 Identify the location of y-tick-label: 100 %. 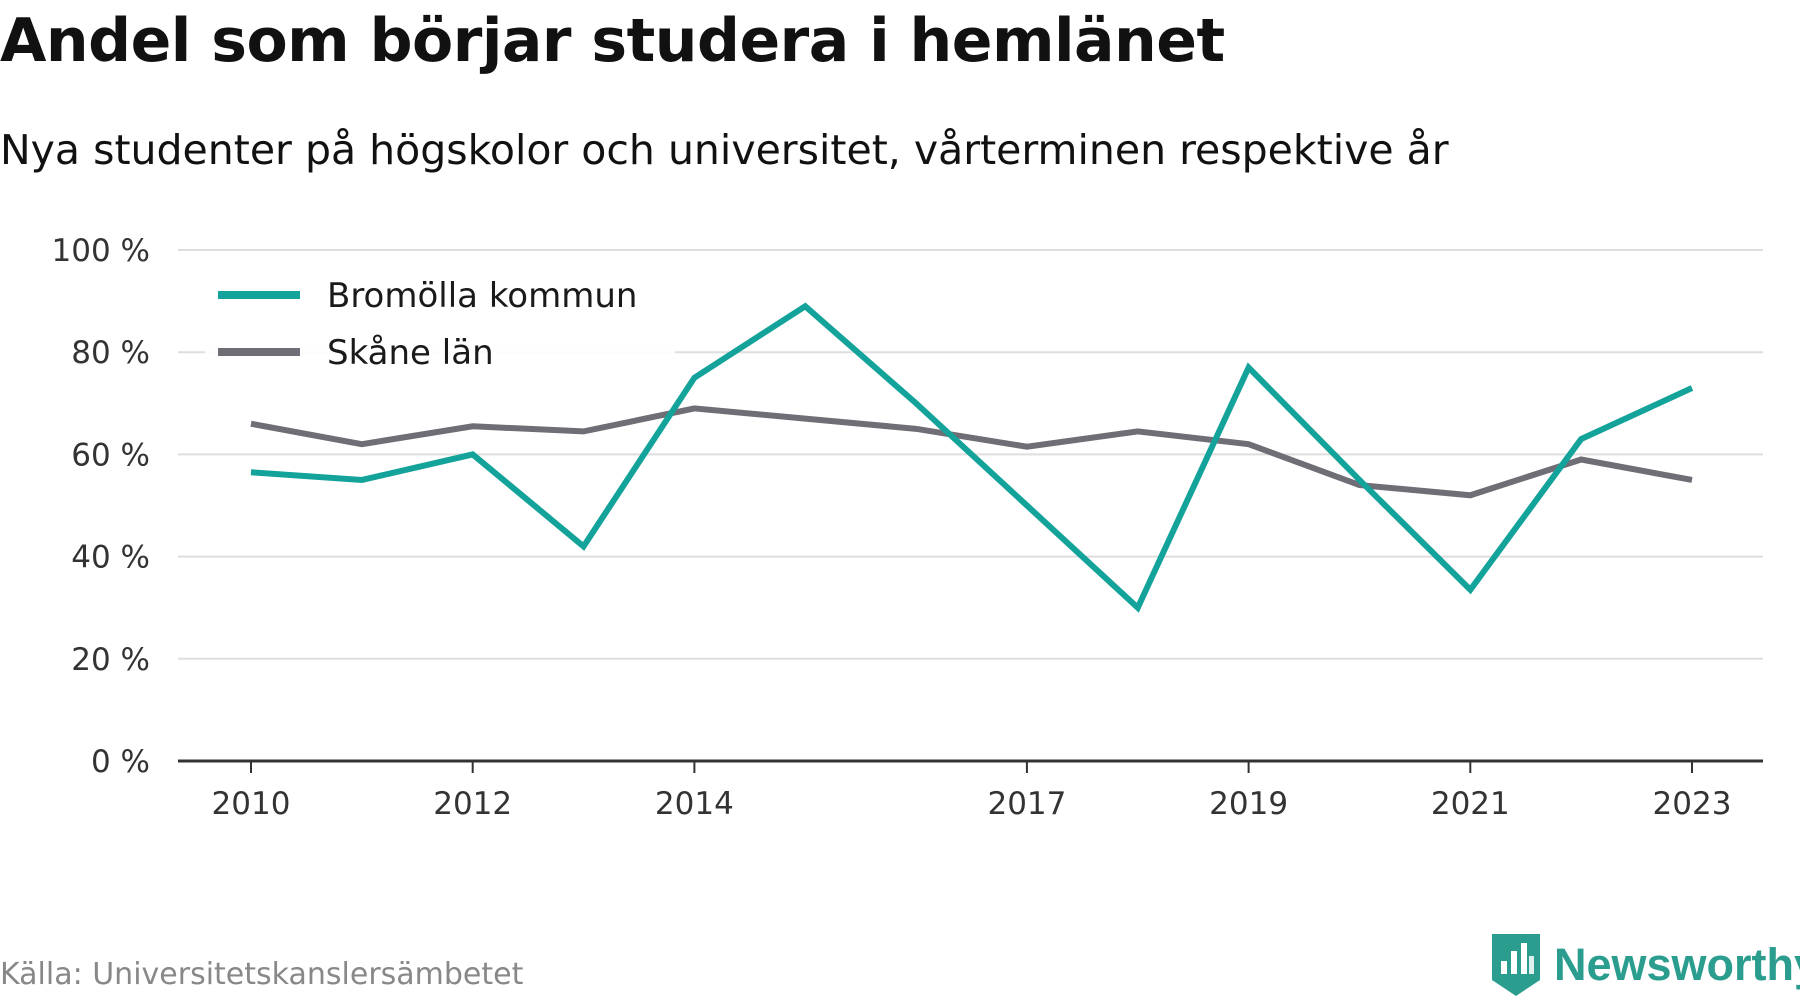
(101, 251).